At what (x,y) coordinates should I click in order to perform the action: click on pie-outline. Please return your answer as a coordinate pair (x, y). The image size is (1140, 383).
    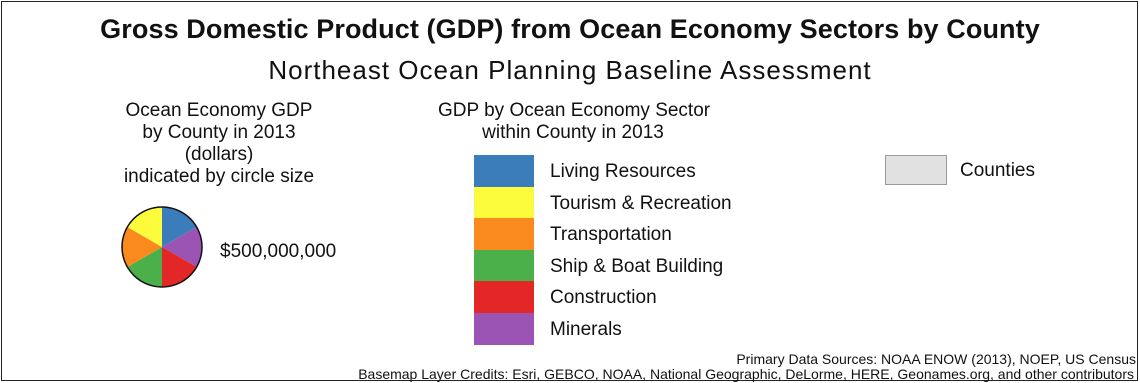
    Looking at the image, I should click on (162, 247).